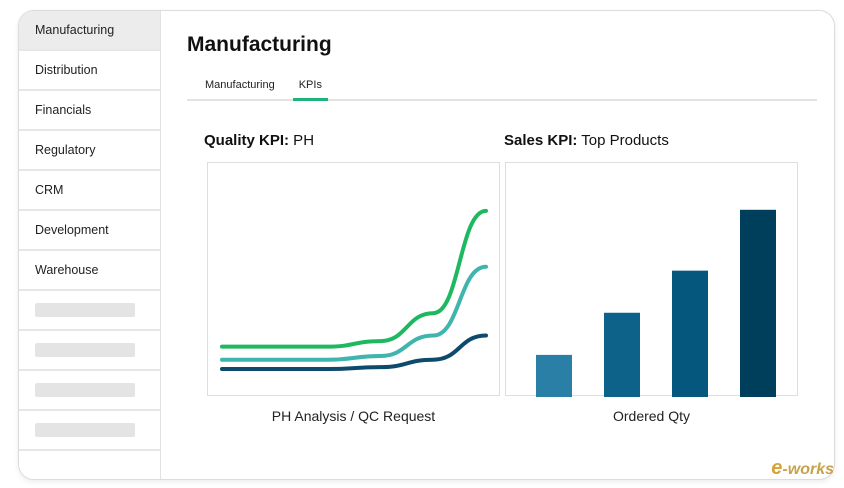 The width and height of the screenshot is (844, 488). What do you see at coordinates (259, 44) in the screenshot?
I see `page-title: Manufacturing` at bounding box center [259, 44].